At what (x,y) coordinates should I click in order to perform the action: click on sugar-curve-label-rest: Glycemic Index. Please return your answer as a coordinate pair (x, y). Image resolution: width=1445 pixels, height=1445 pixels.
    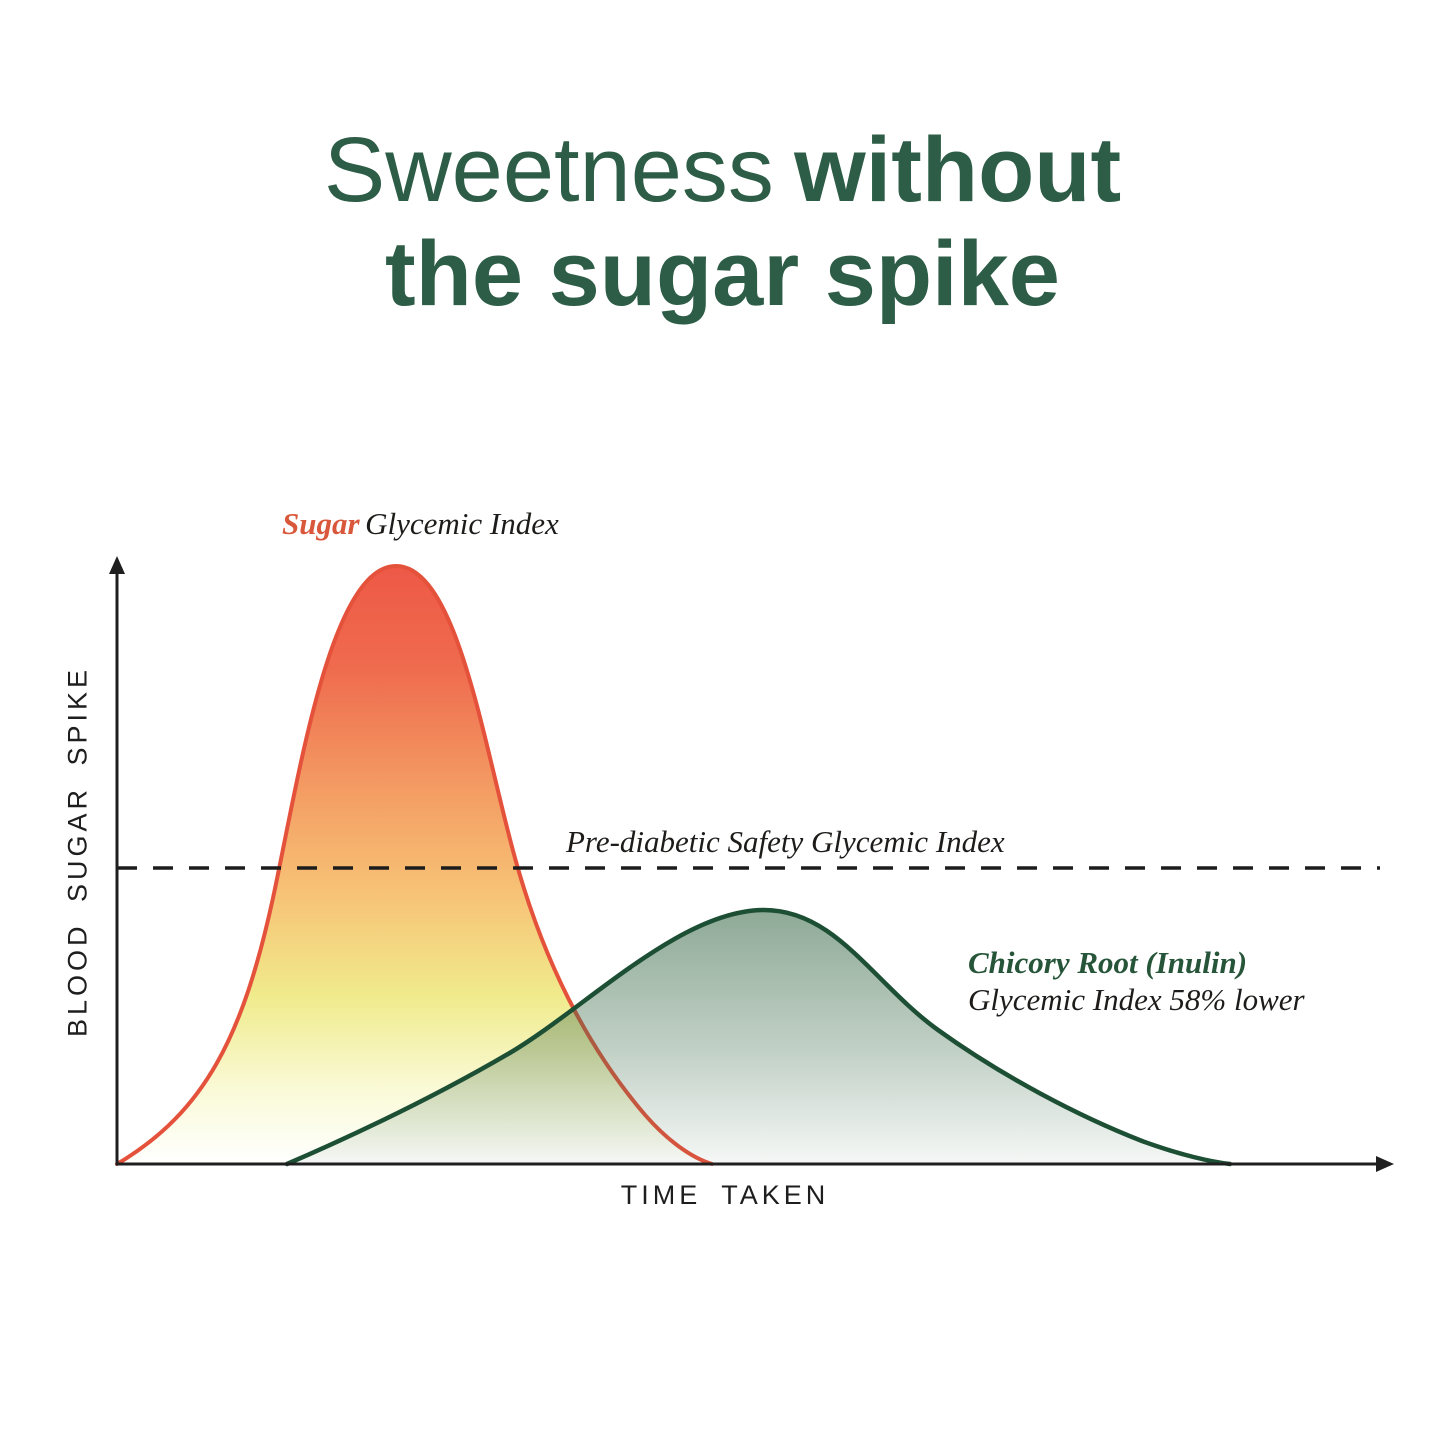
    Looking at the image, I should click on (462, 523).